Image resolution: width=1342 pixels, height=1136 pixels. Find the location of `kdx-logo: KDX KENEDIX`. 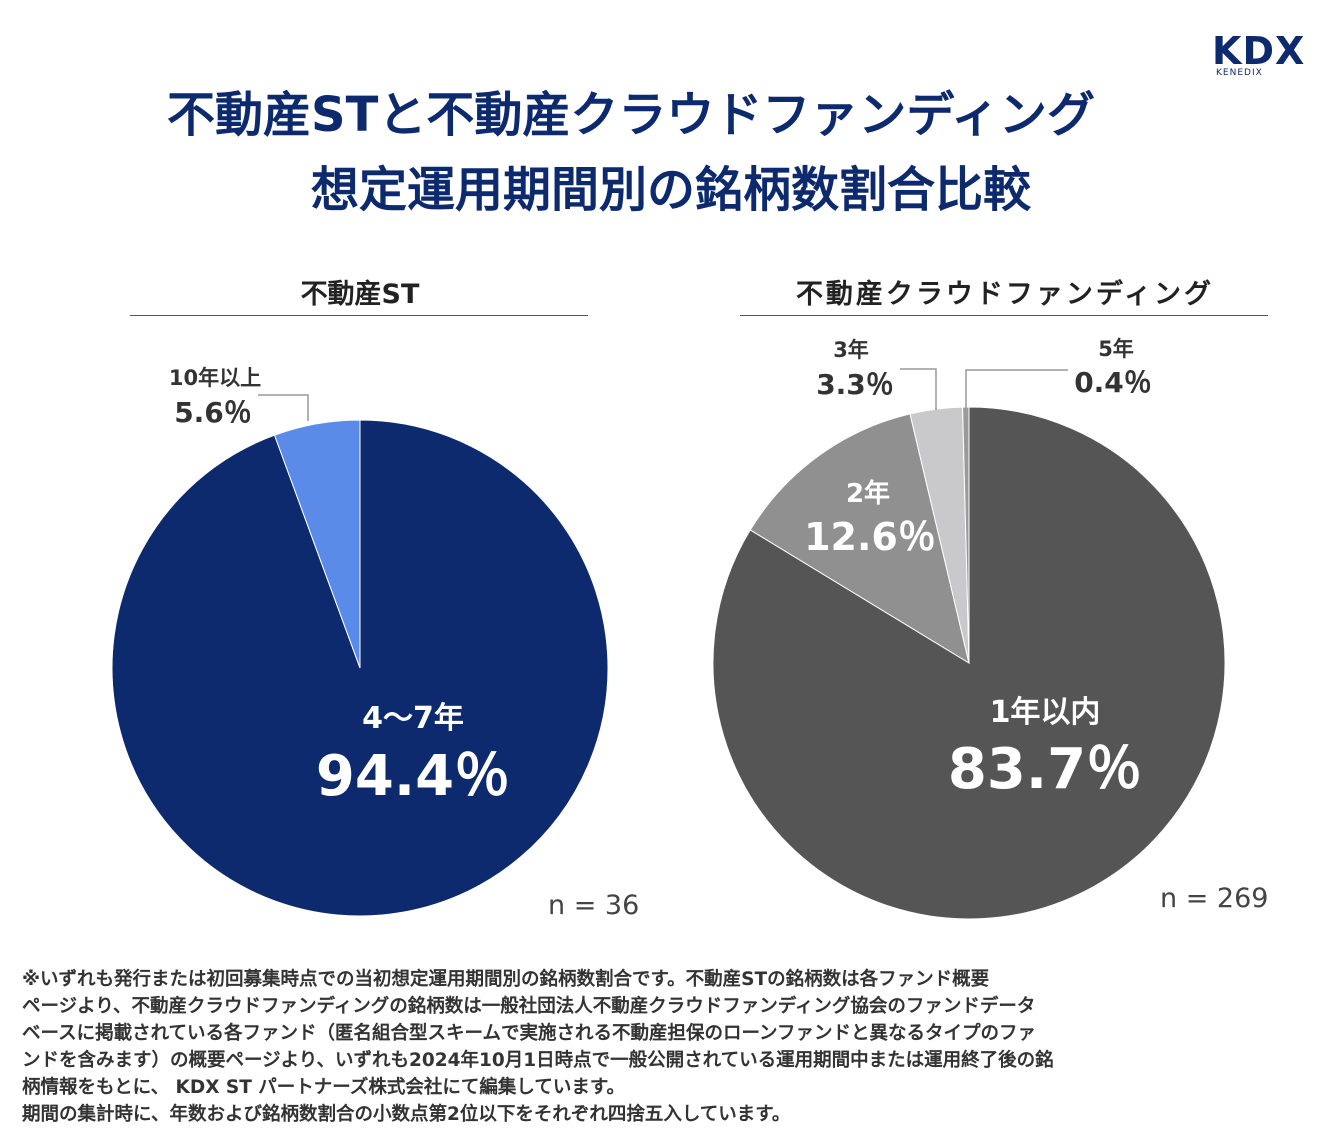

kdx-logo: KDX KENEDIX is located at coordinates (1262, 53).